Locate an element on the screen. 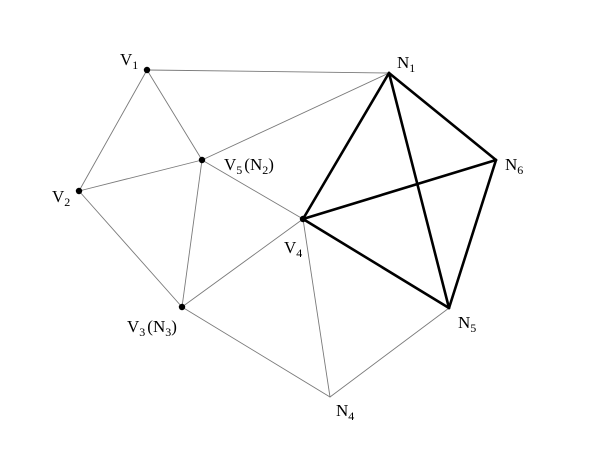 This screenshot has width=608, height=458. edge-n1-n5 is located at coordinates (419, 190).